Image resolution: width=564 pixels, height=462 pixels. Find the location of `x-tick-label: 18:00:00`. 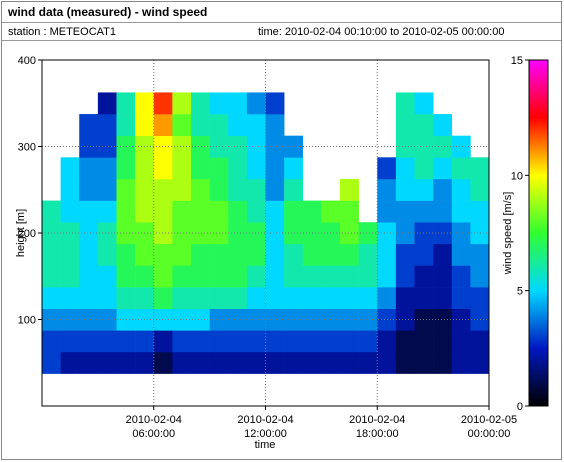

x-tick-label: 18:00:00 is located at coordinates (377, 434).